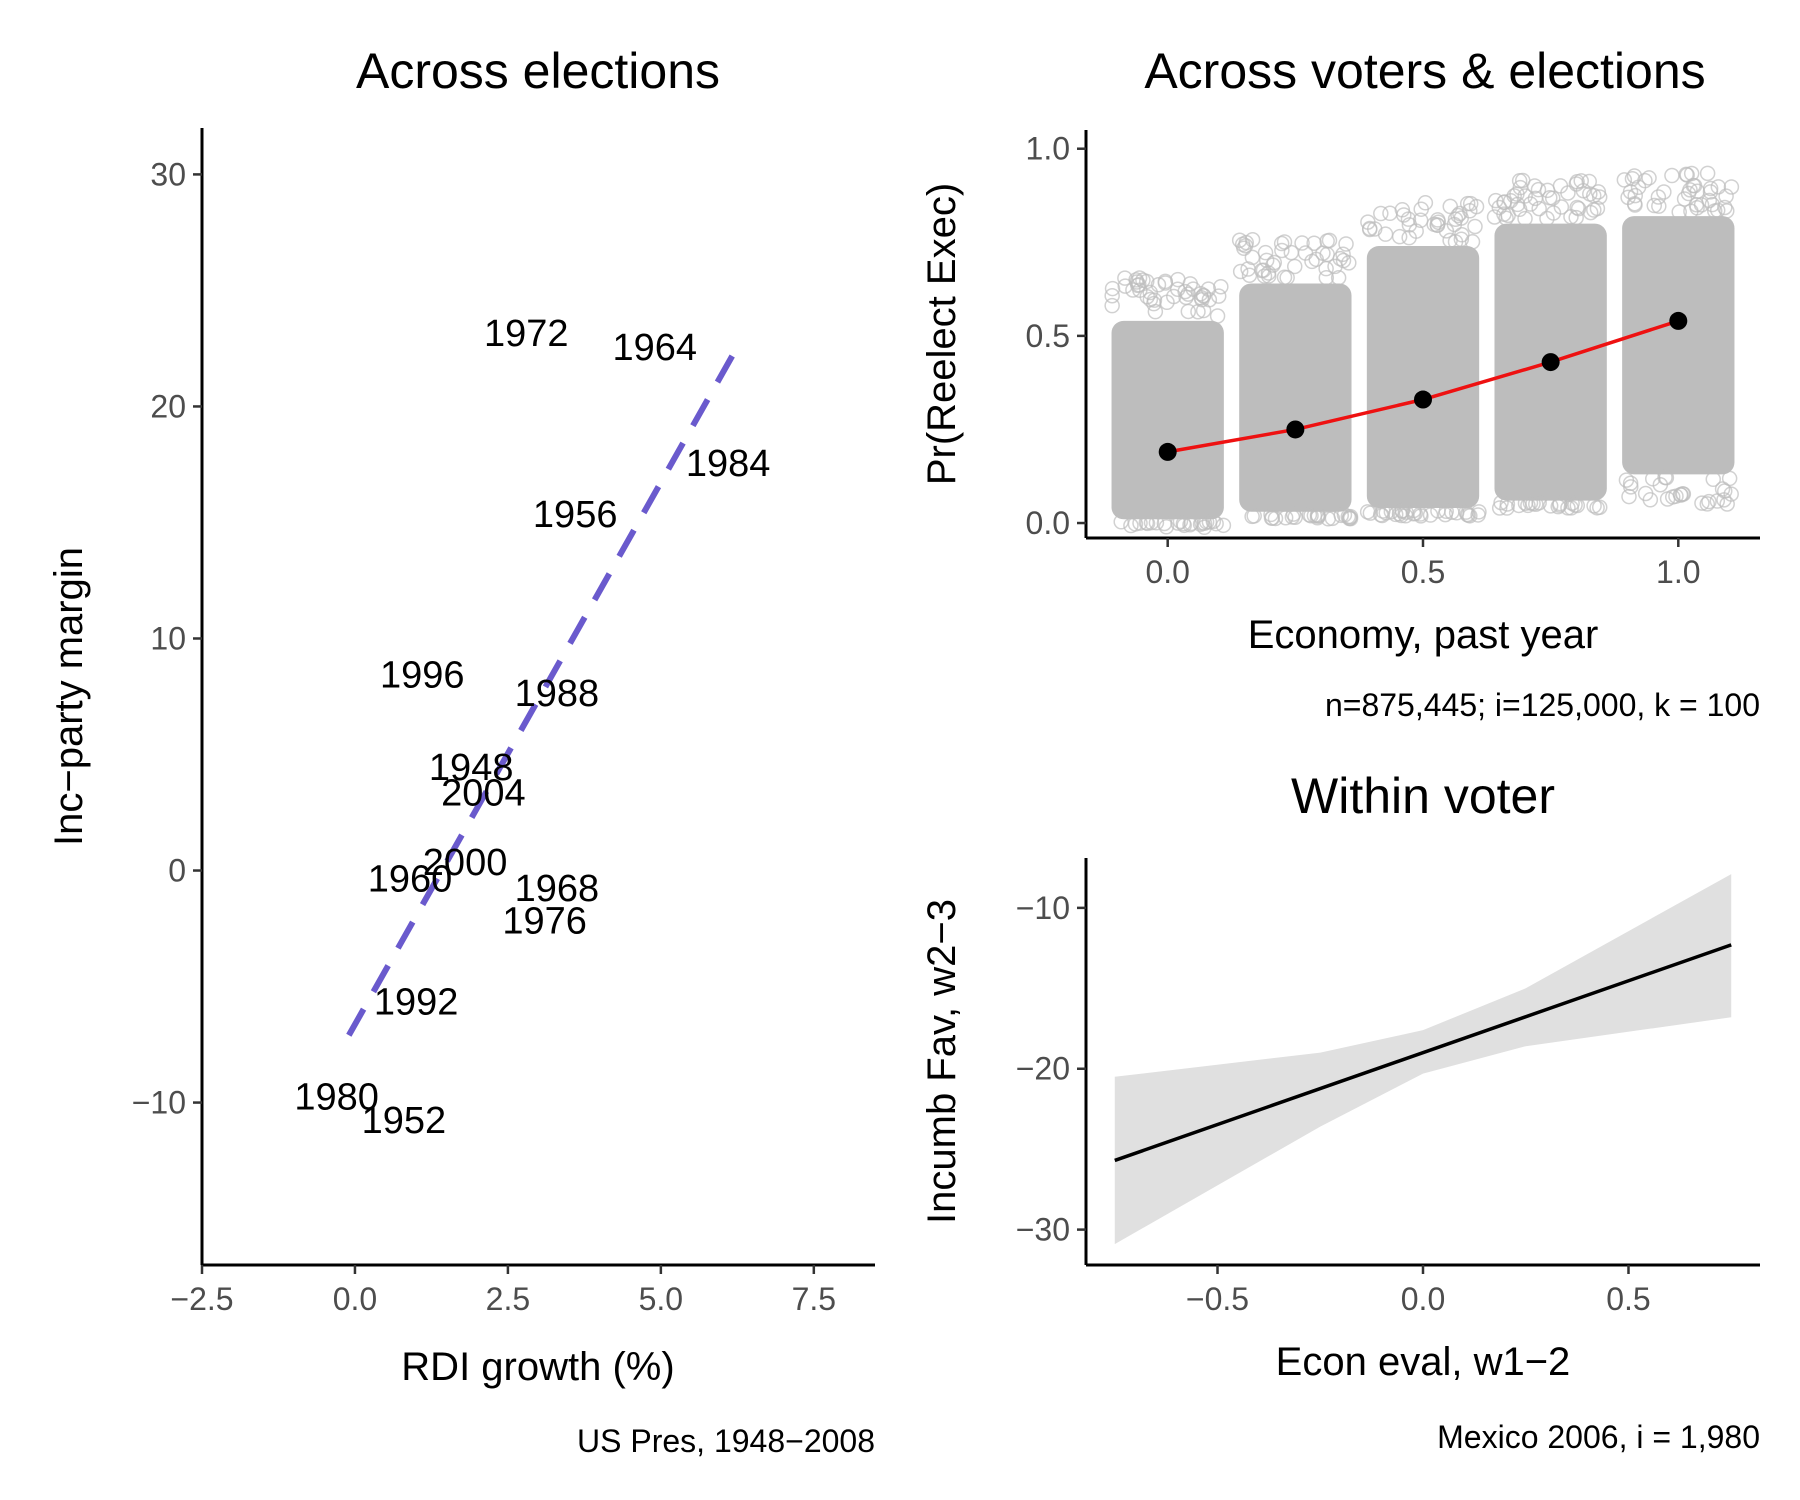 The image size is (1800, 1500). I want to click on panel-c-x-tick-label: −0.5, so click(1217, 1299).